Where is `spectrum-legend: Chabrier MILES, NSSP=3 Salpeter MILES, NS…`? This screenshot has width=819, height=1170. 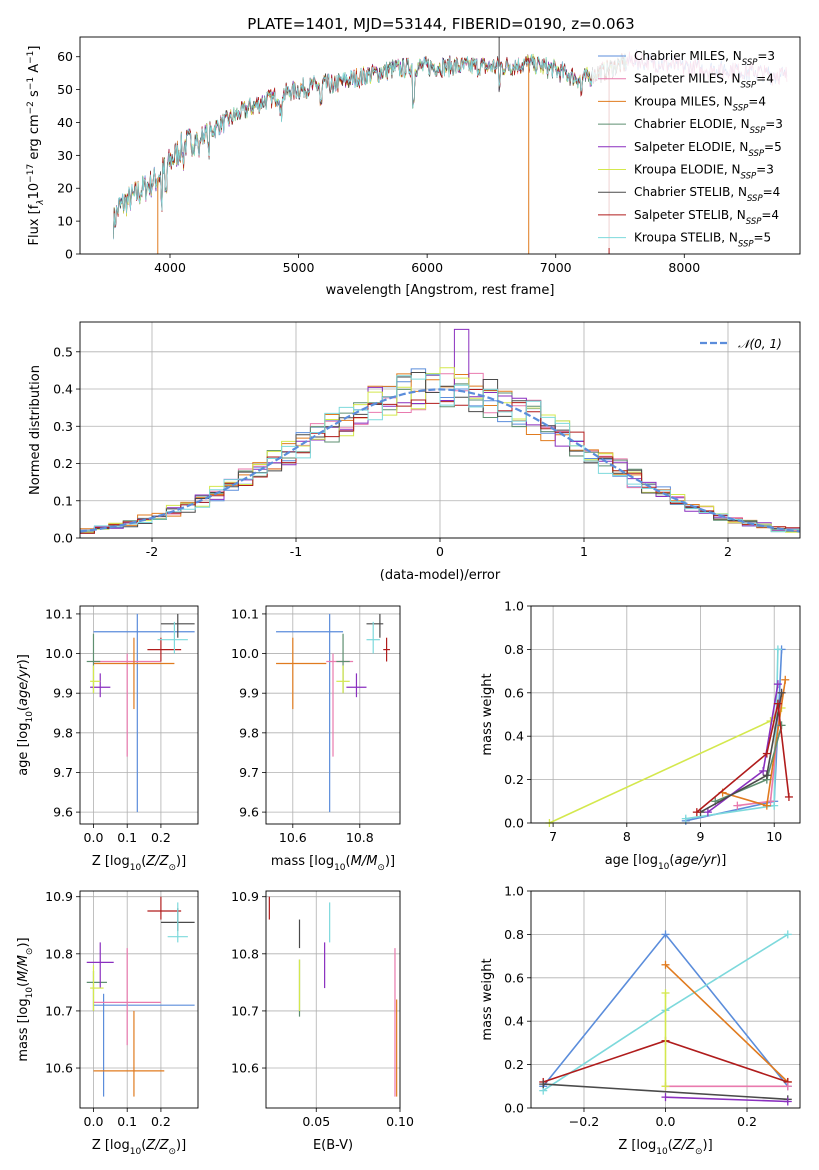
spectrum-legend: Chabrier MILES, NSSP=3 Salpeter MILES, NS… is located at coordinates (694, 147).